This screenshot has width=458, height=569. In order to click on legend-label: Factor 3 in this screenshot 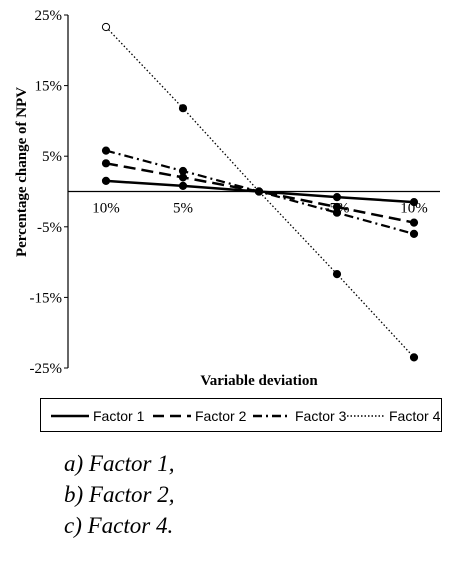, I will do `click(321, 416)`.